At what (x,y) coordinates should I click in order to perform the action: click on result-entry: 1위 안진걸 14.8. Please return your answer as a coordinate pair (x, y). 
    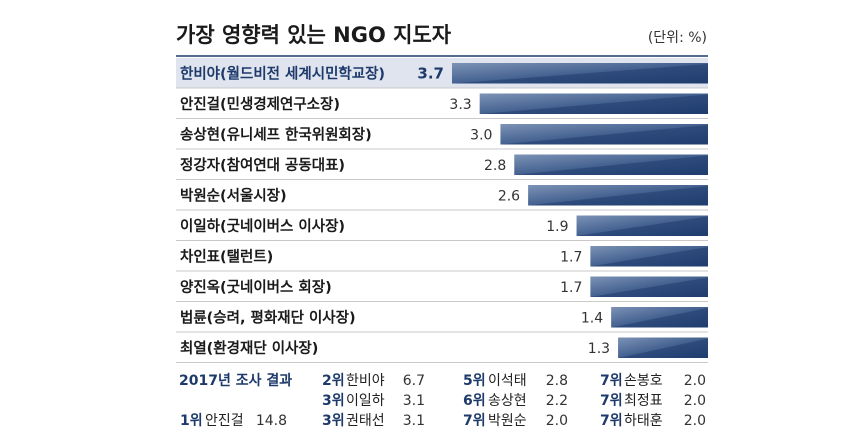
    Looking at the image, I should click on (233, 421).